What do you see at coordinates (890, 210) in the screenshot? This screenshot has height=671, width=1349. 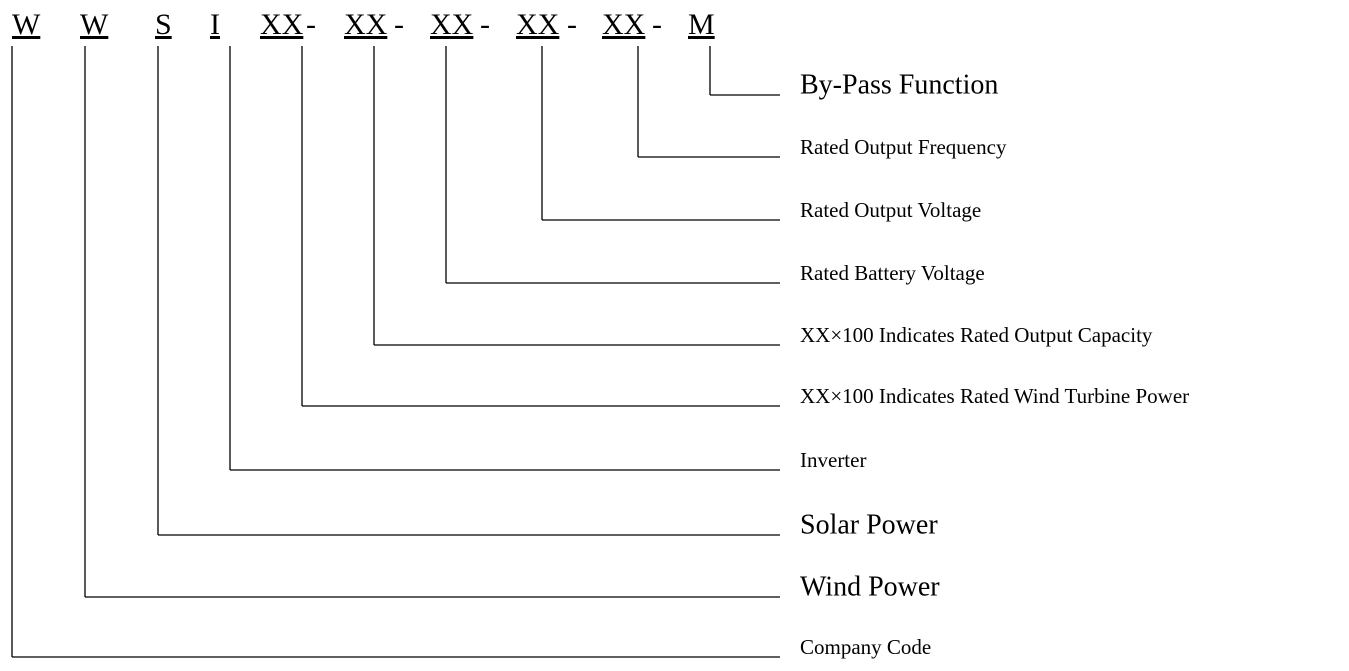 I see `code-label: Rated Output Voltage` at bounding box center [890, 210].